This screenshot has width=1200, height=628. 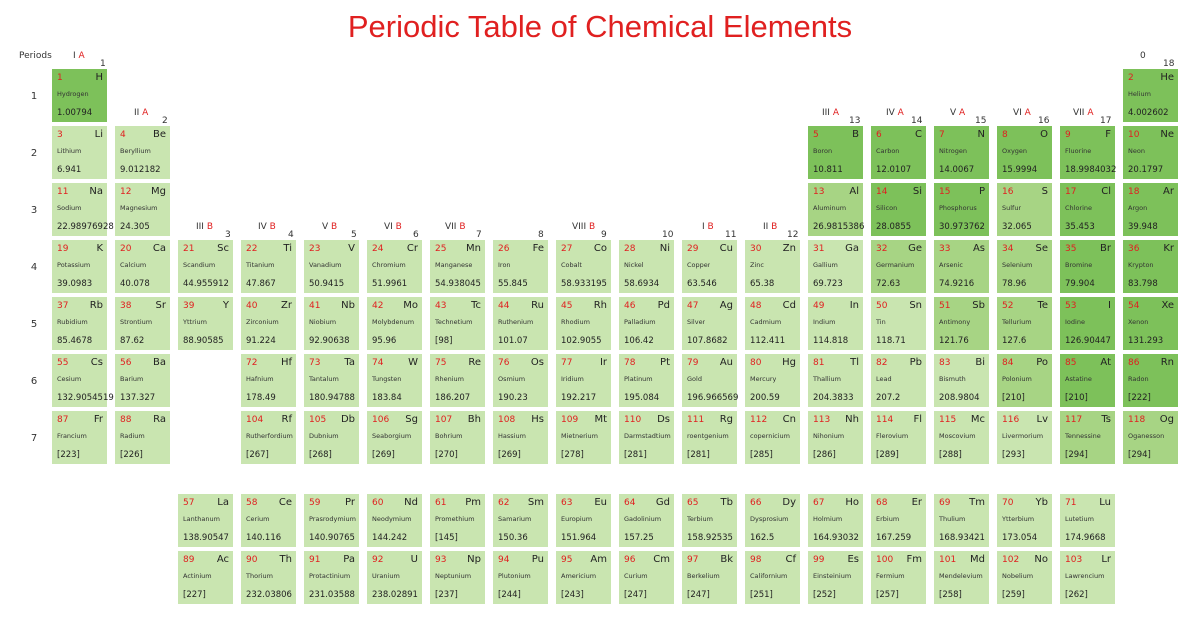 What do you see at coordinates (286, 305) in the screenshot?
I see `element-symbol: Zr` at bounding box center [286, 305].